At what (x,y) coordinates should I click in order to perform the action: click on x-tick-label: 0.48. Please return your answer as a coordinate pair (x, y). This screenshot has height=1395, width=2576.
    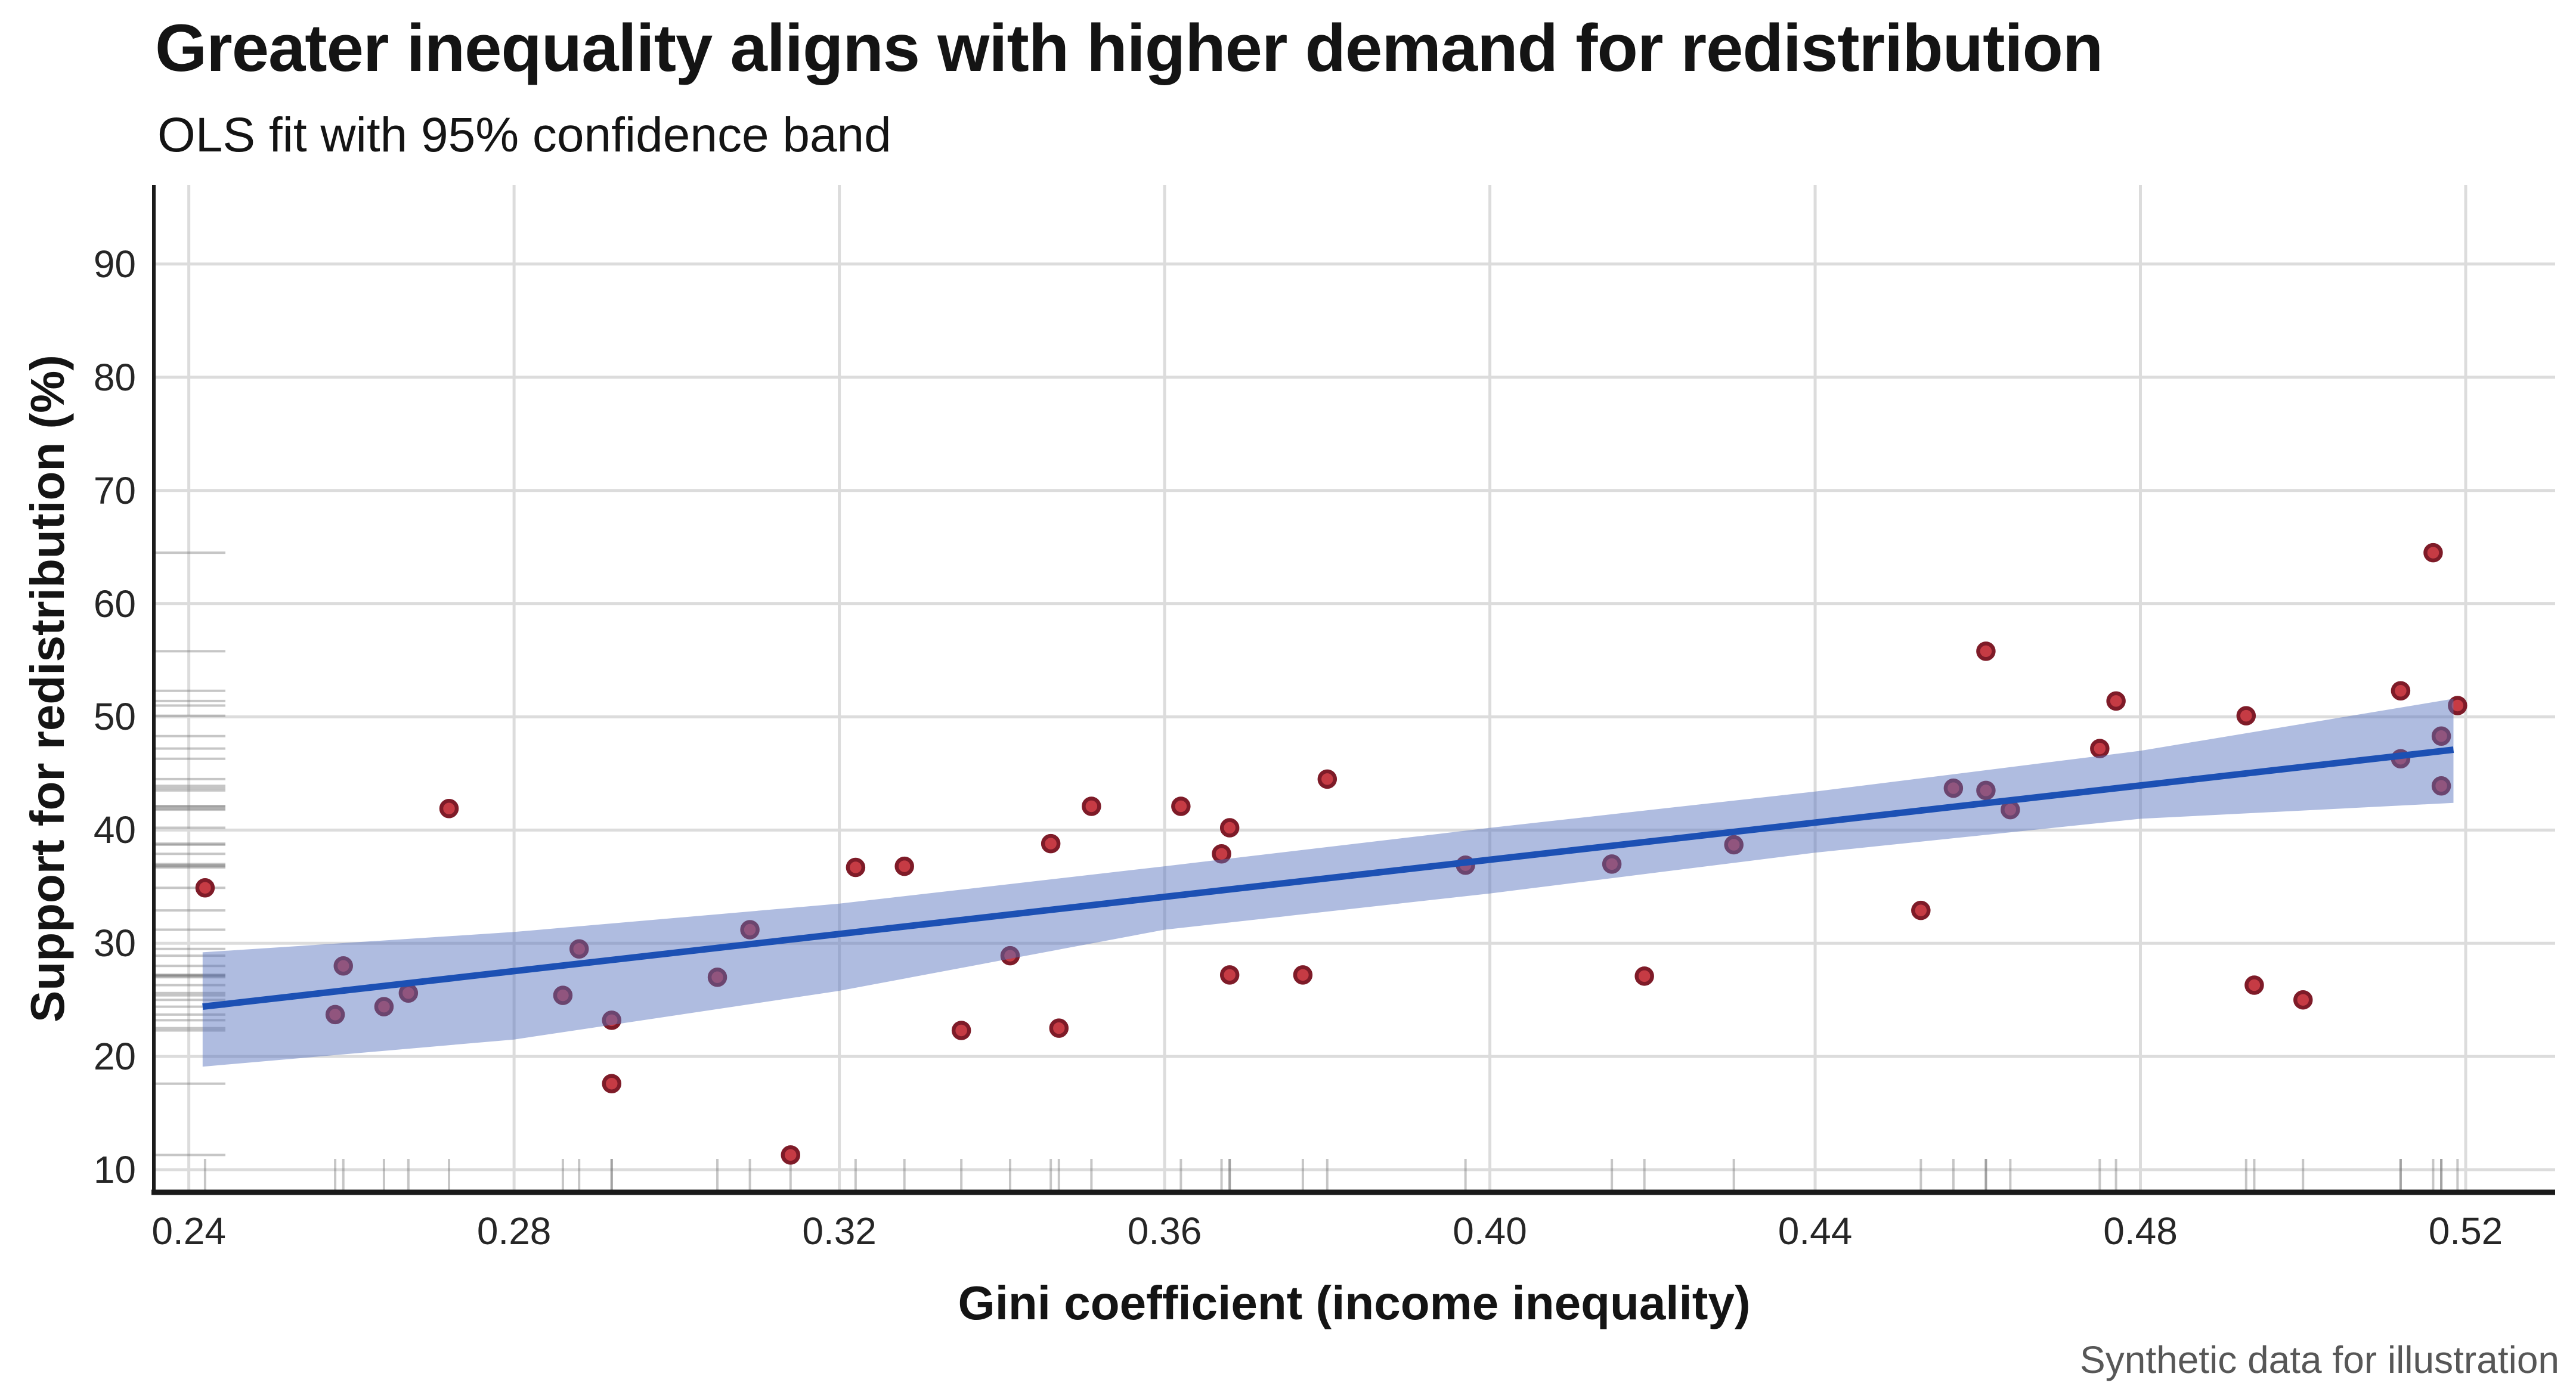
    Looking at the image, I should click on (2140, 1232).